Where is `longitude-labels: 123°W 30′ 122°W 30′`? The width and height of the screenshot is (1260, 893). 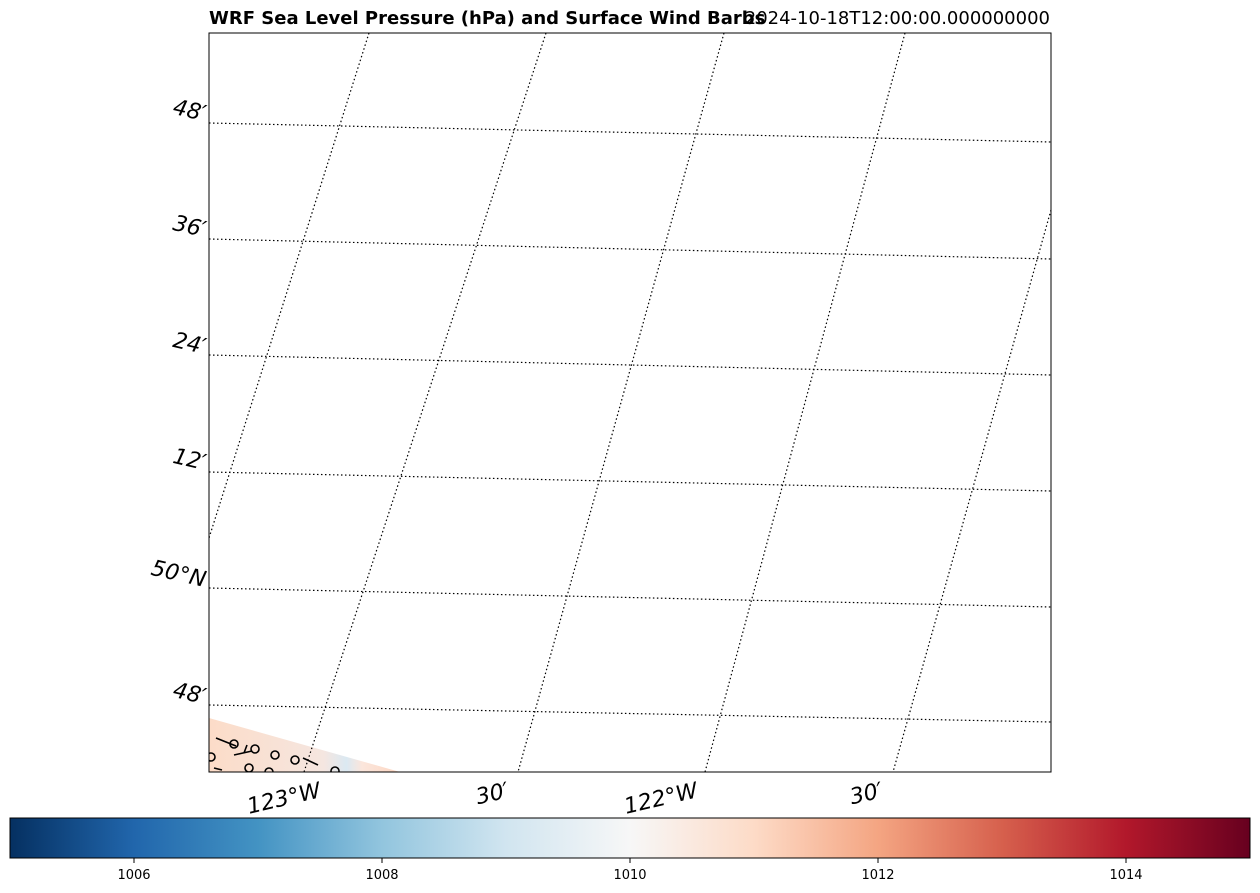 longitude-labels: 123°W 30′ 122°W 30′ is located at coordinates (565, 798).